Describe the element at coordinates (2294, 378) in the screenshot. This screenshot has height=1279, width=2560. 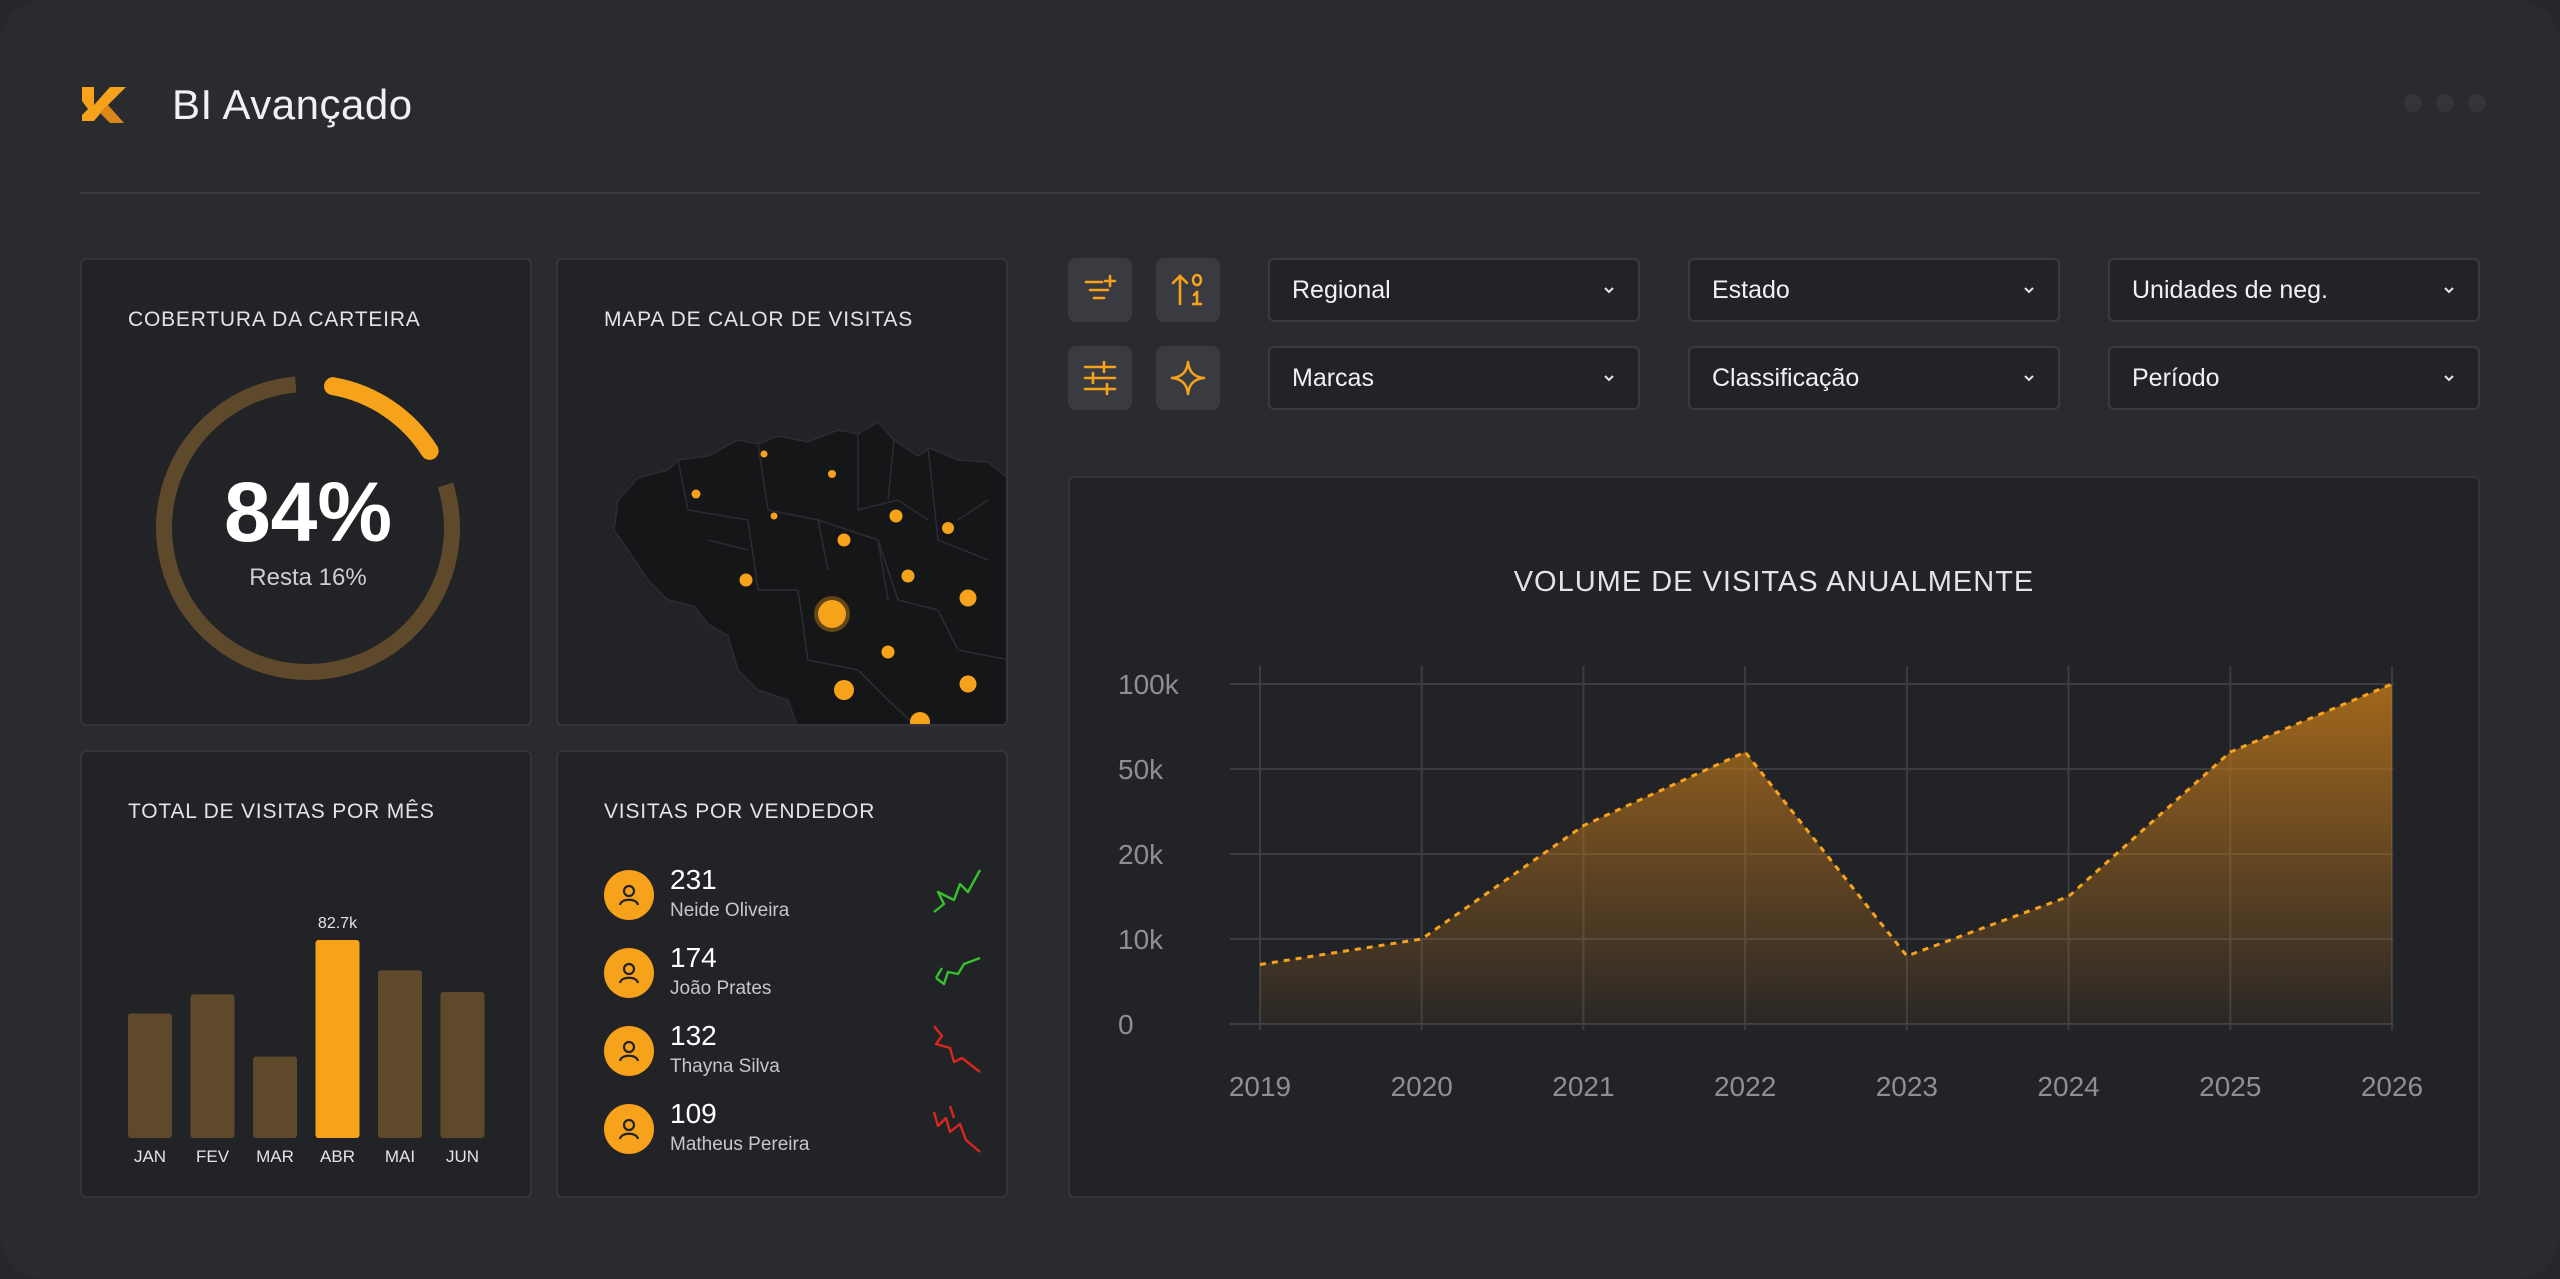
I see `periodo-select: Período` at that location.